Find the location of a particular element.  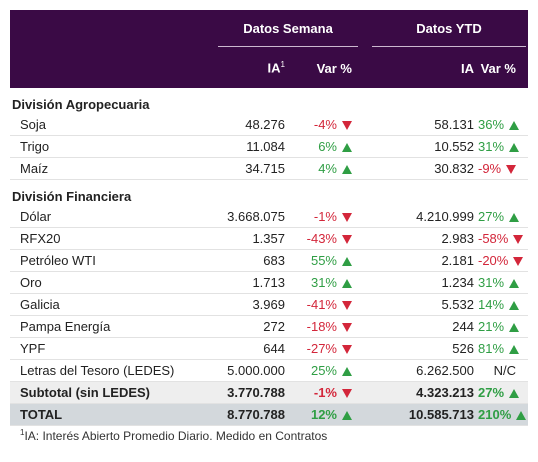

var-value: -18% is located at coordinates (321, 326).